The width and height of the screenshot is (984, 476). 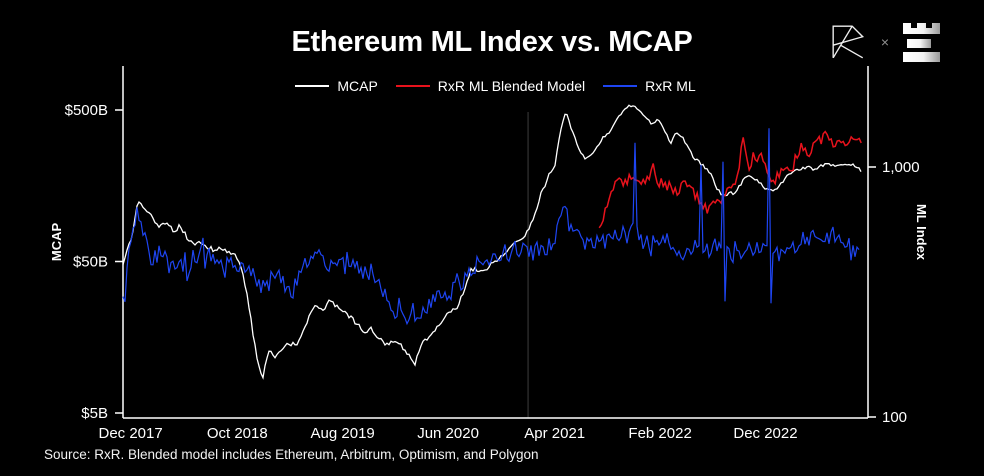 What do you see at coordinates (730, 179) in the screenshot?
I see `series-line-rxr-ml-blended-model` at bounding box center [730, 179].